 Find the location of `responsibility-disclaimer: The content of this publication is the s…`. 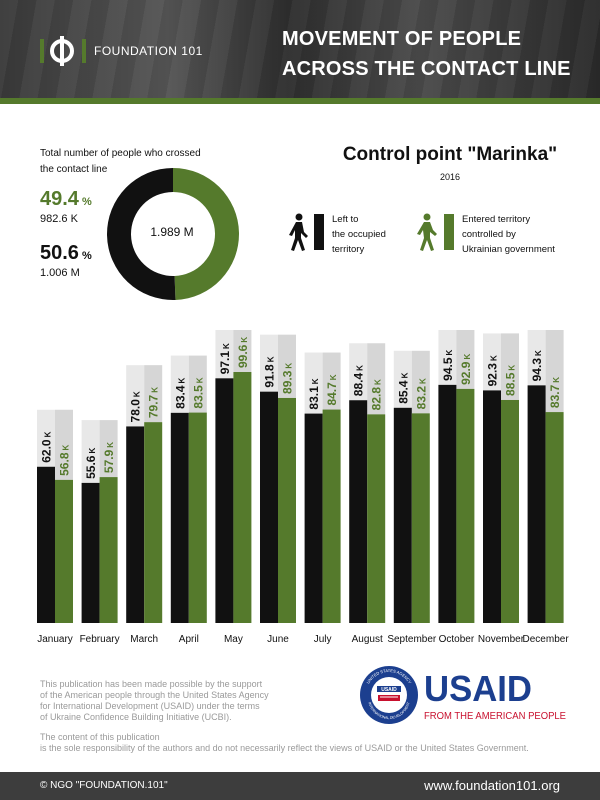

responsibility-disclaimer: The content of this publication is the s… is located at coordinates (284, 742).